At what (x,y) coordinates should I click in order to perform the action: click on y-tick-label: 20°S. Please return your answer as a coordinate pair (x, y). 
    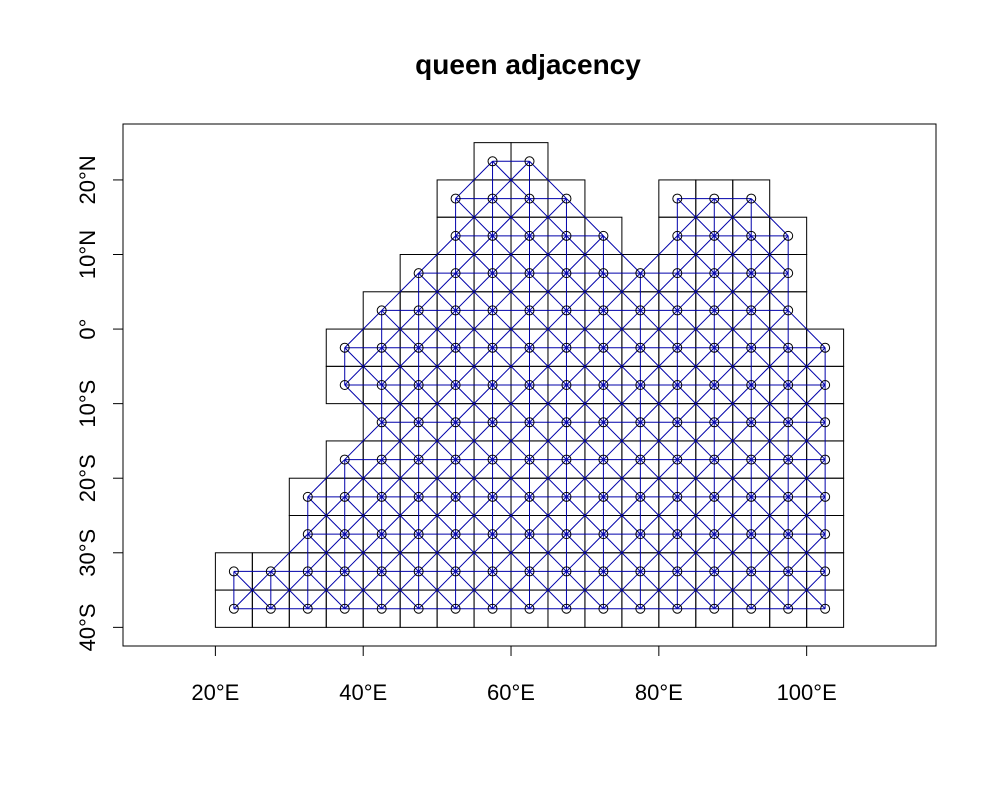
    Looking at the image, I should click on (87, 478).